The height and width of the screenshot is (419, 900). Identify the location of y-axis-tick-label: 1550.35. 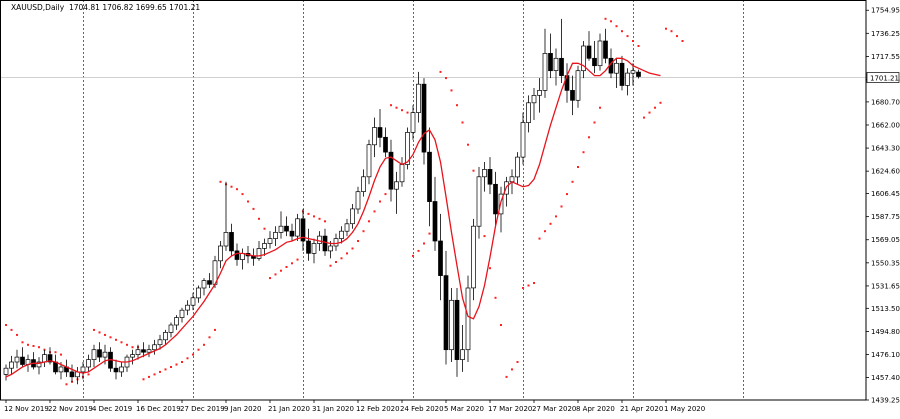
(885, 263).